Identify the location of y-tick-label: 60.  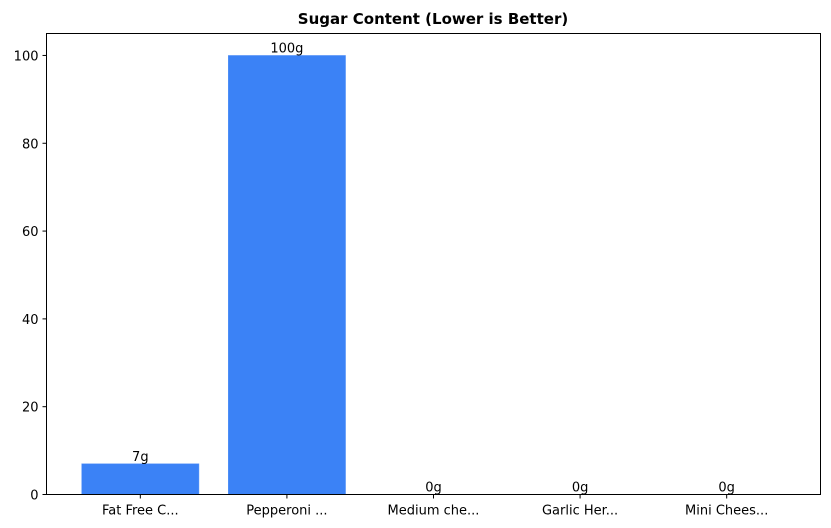
(30, 232).